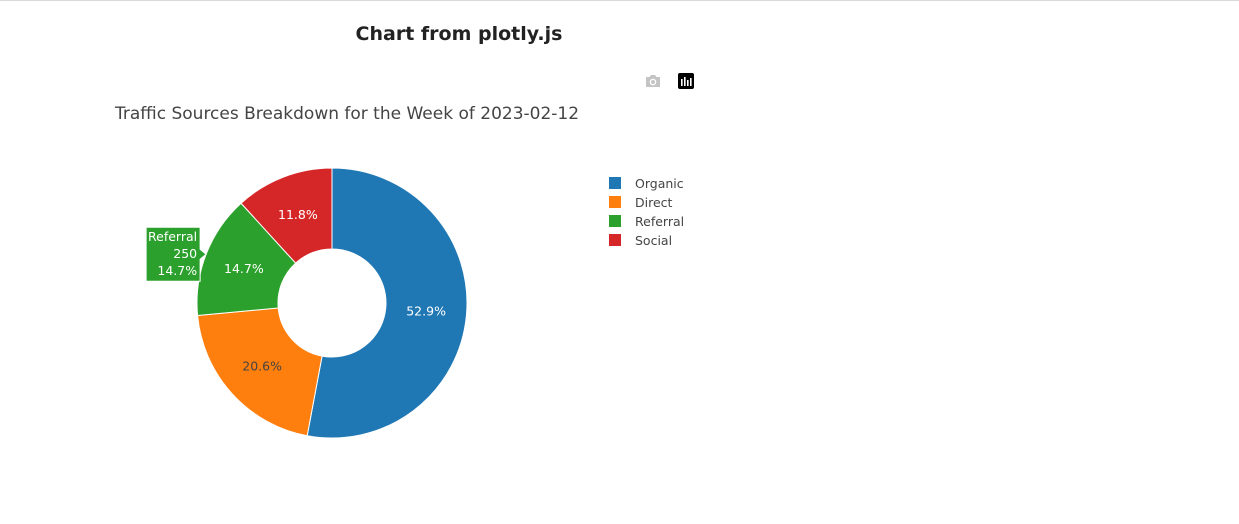  I want to click on slice-social, so click(286, 215).